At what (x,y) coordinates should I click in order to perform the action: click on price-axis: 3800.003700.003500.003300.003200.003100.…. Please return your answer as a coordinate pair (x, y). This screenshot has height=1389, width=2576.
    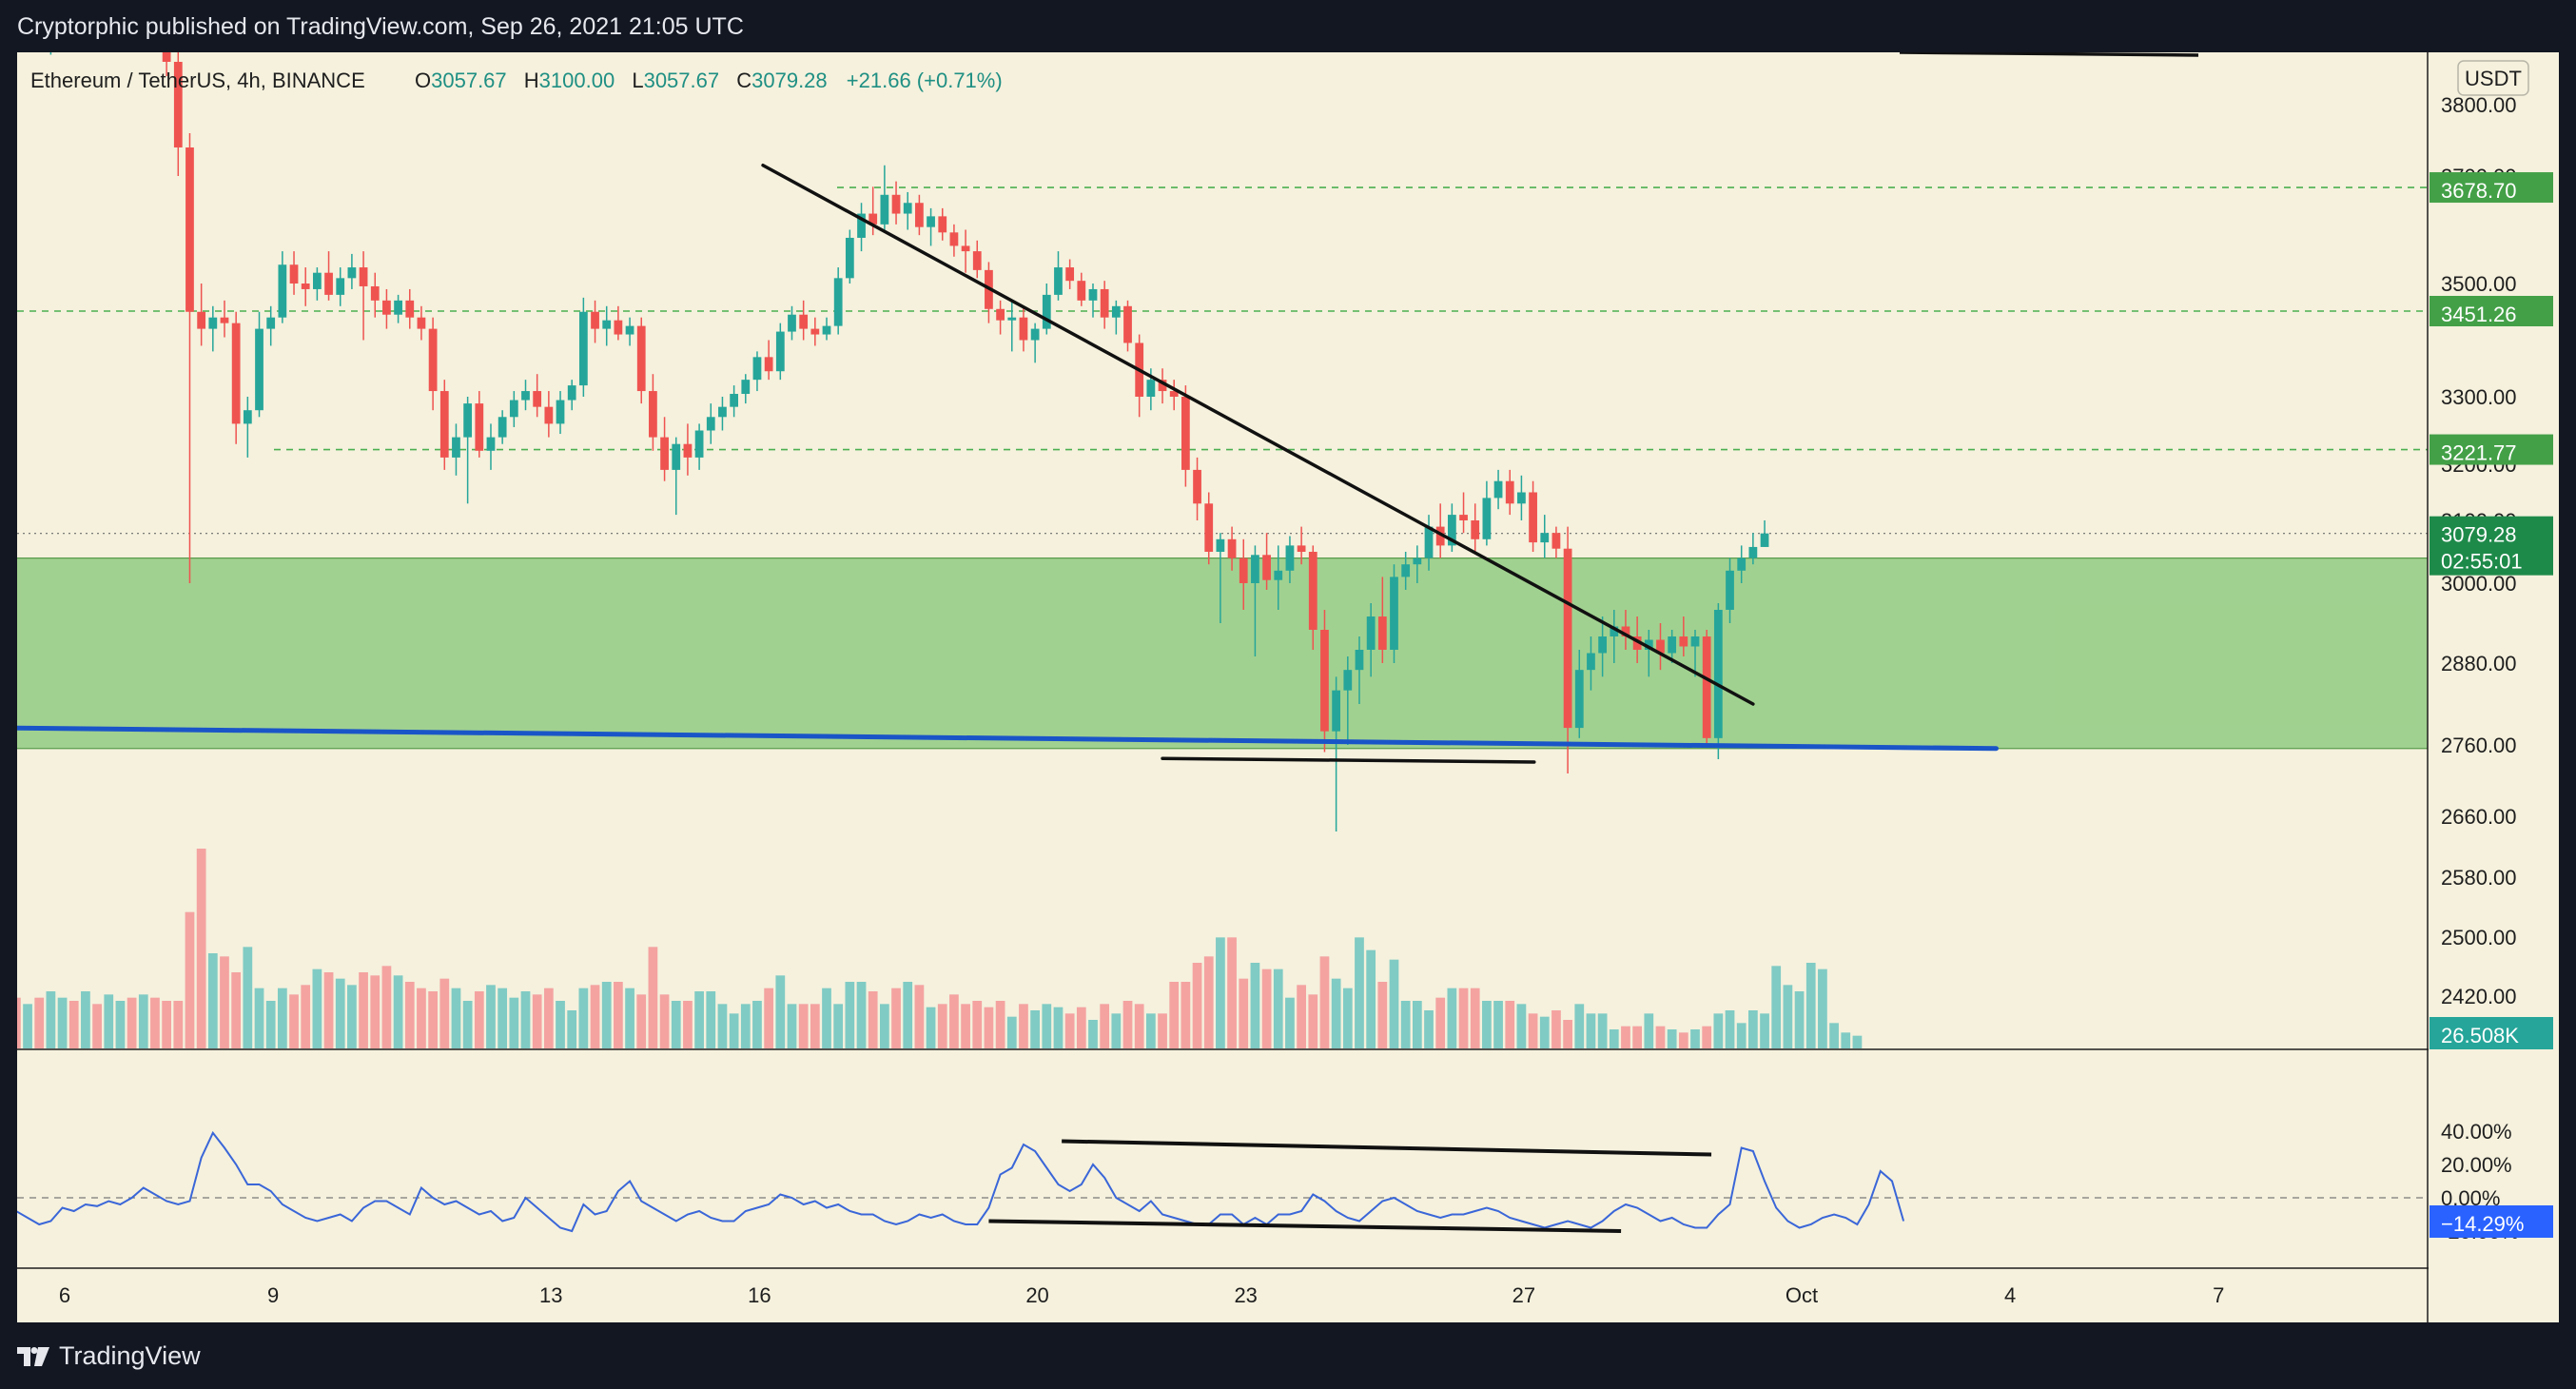
    Looking at the image, I should click on (2494, 687).